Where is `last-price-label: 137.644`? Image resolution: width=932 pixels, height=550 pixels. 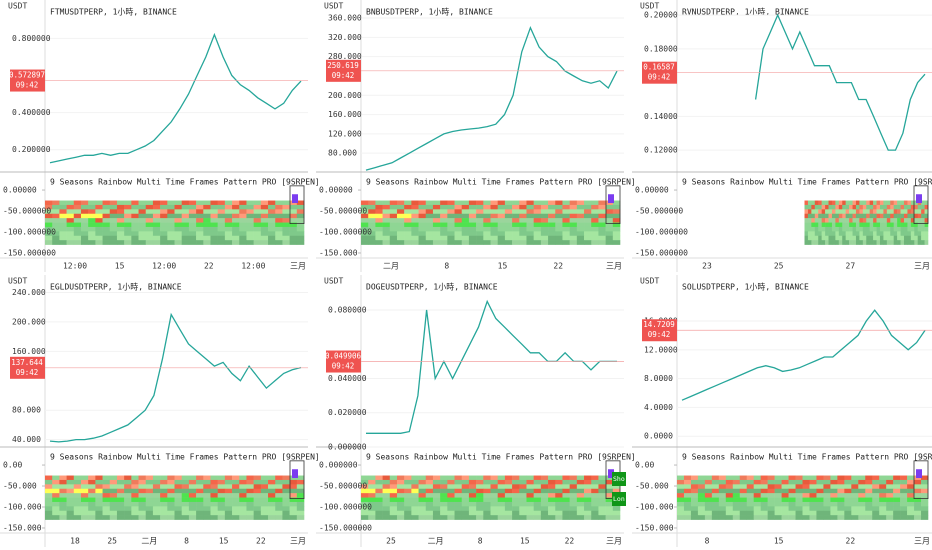
last-price-label: 137.644 is located at coordinates (27, 362).